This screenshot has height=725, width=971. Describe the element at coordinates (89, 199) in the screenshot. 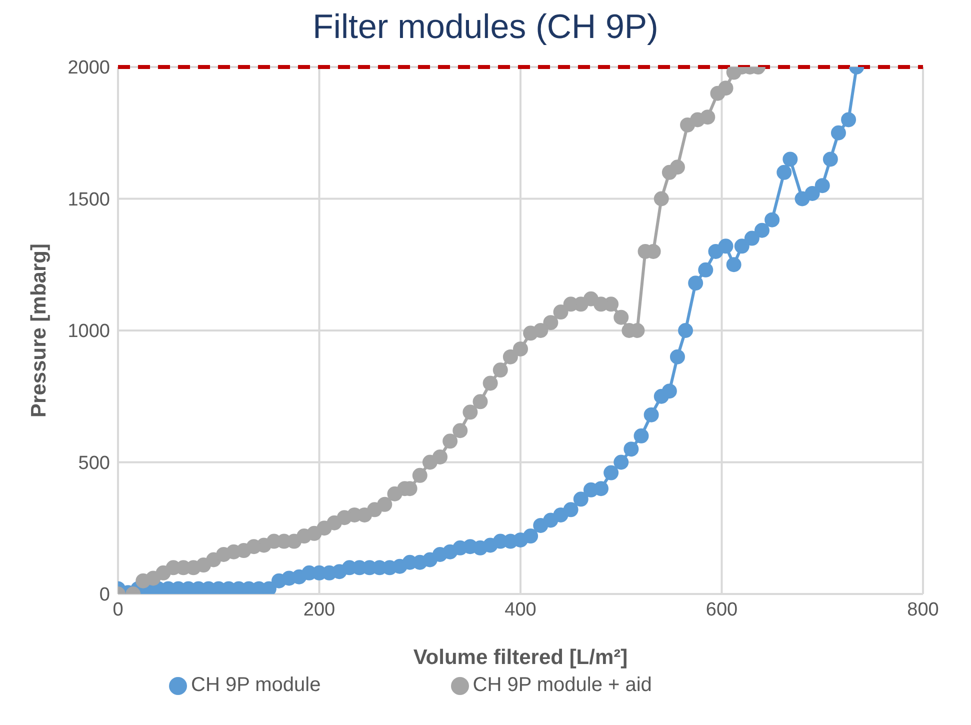

I see `y-tick-label: 1500` at that location.